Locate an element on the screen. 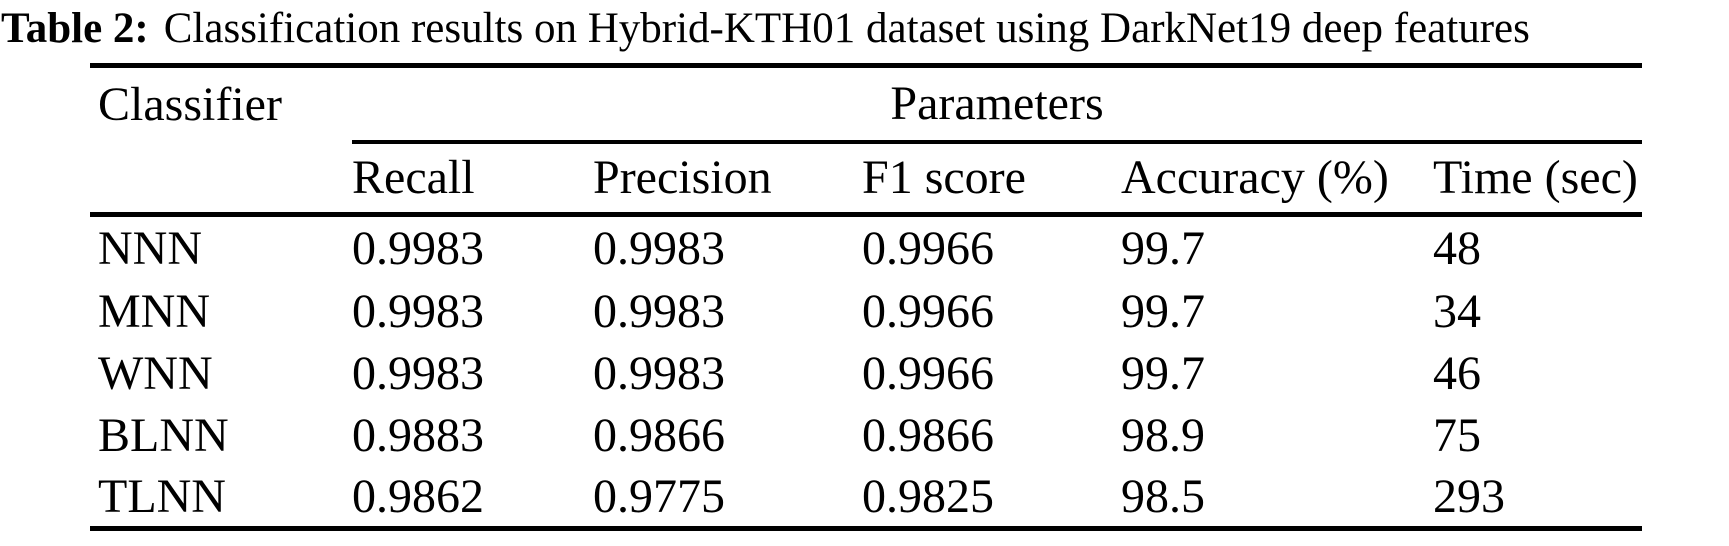 The image size is (1729, 546). column-header-accuracy: Accuracy (%) is located at coordinates (1277, 179).